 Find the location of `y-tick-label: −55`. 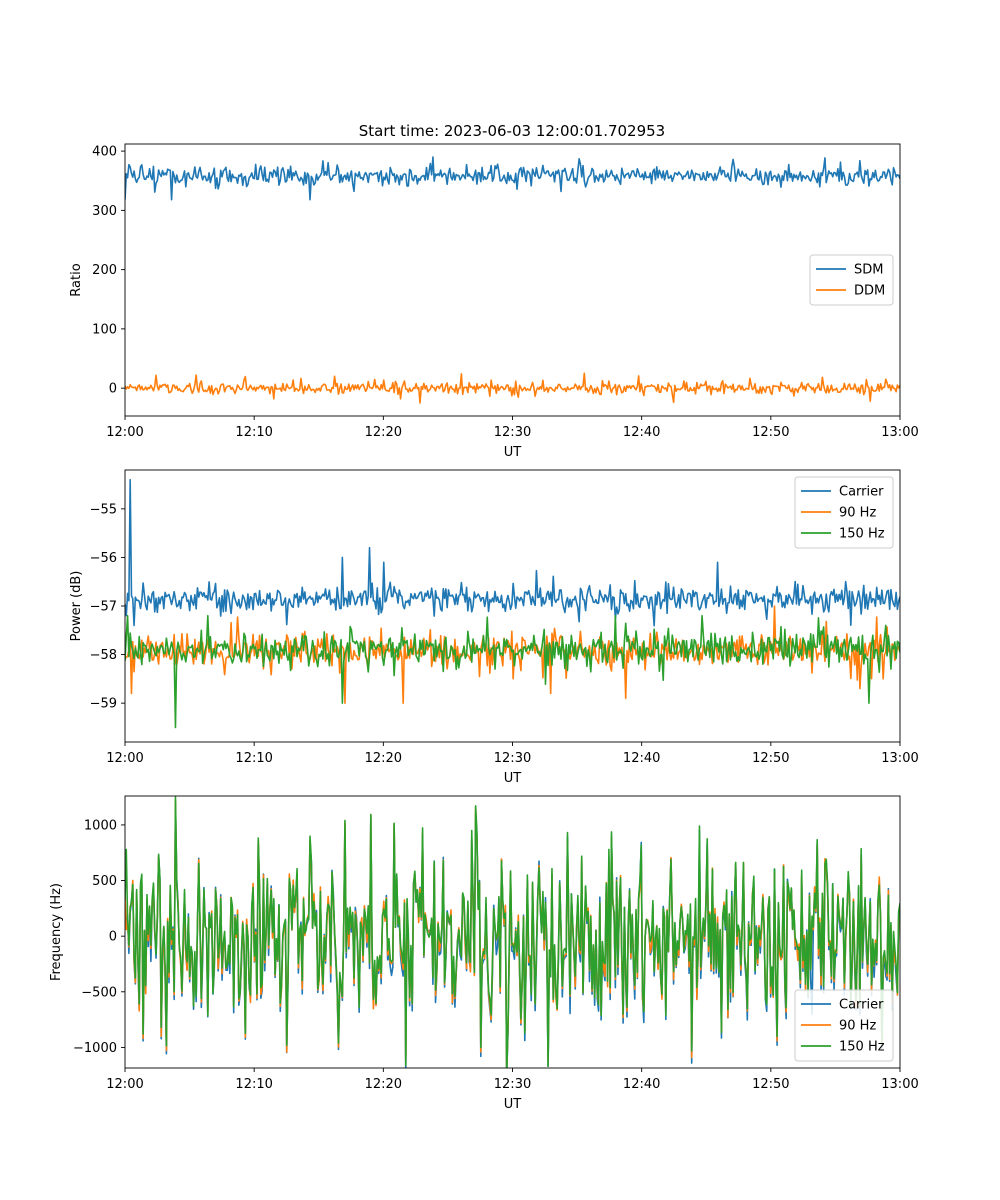

y-tick-label: −55 is located at coordinates (103, 509).